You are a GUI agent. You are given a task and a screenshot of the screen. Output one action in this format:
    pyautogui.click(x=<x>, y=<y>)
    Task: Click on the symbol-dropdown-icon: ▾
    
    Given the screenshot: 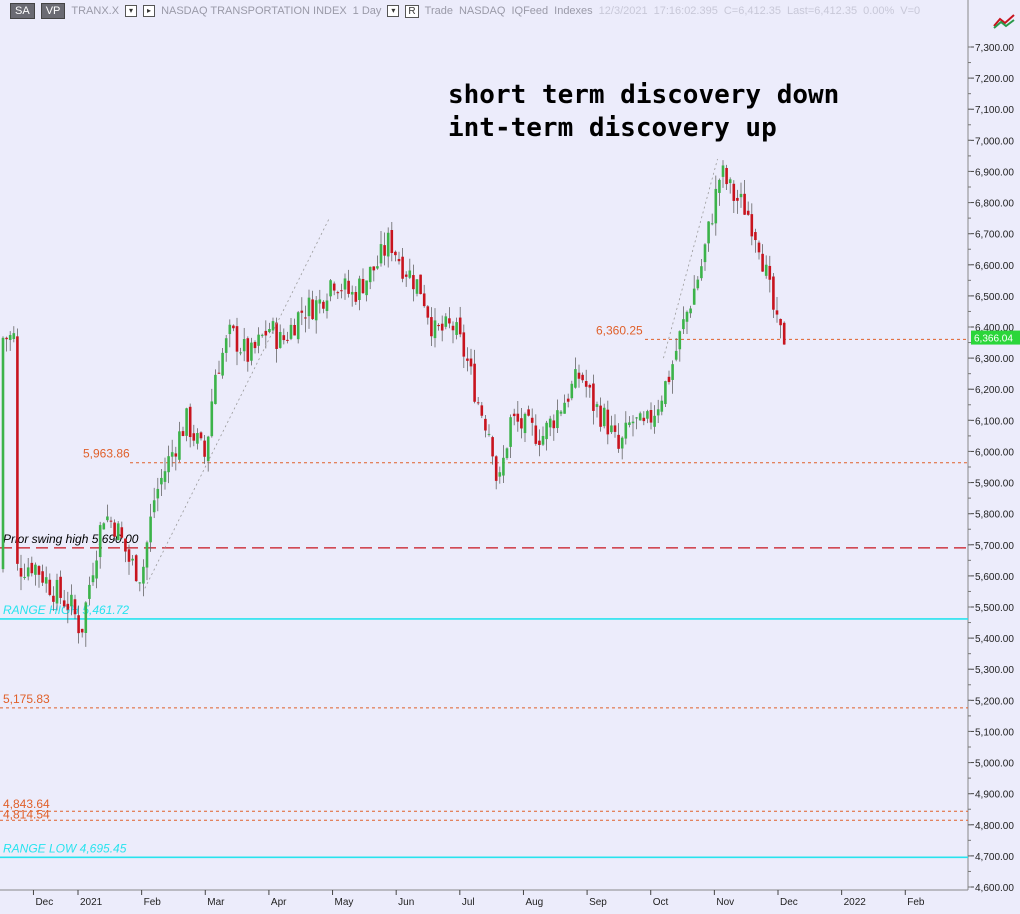 What is the action you would take?
    pyautogui.click(x=131, y=11)
    